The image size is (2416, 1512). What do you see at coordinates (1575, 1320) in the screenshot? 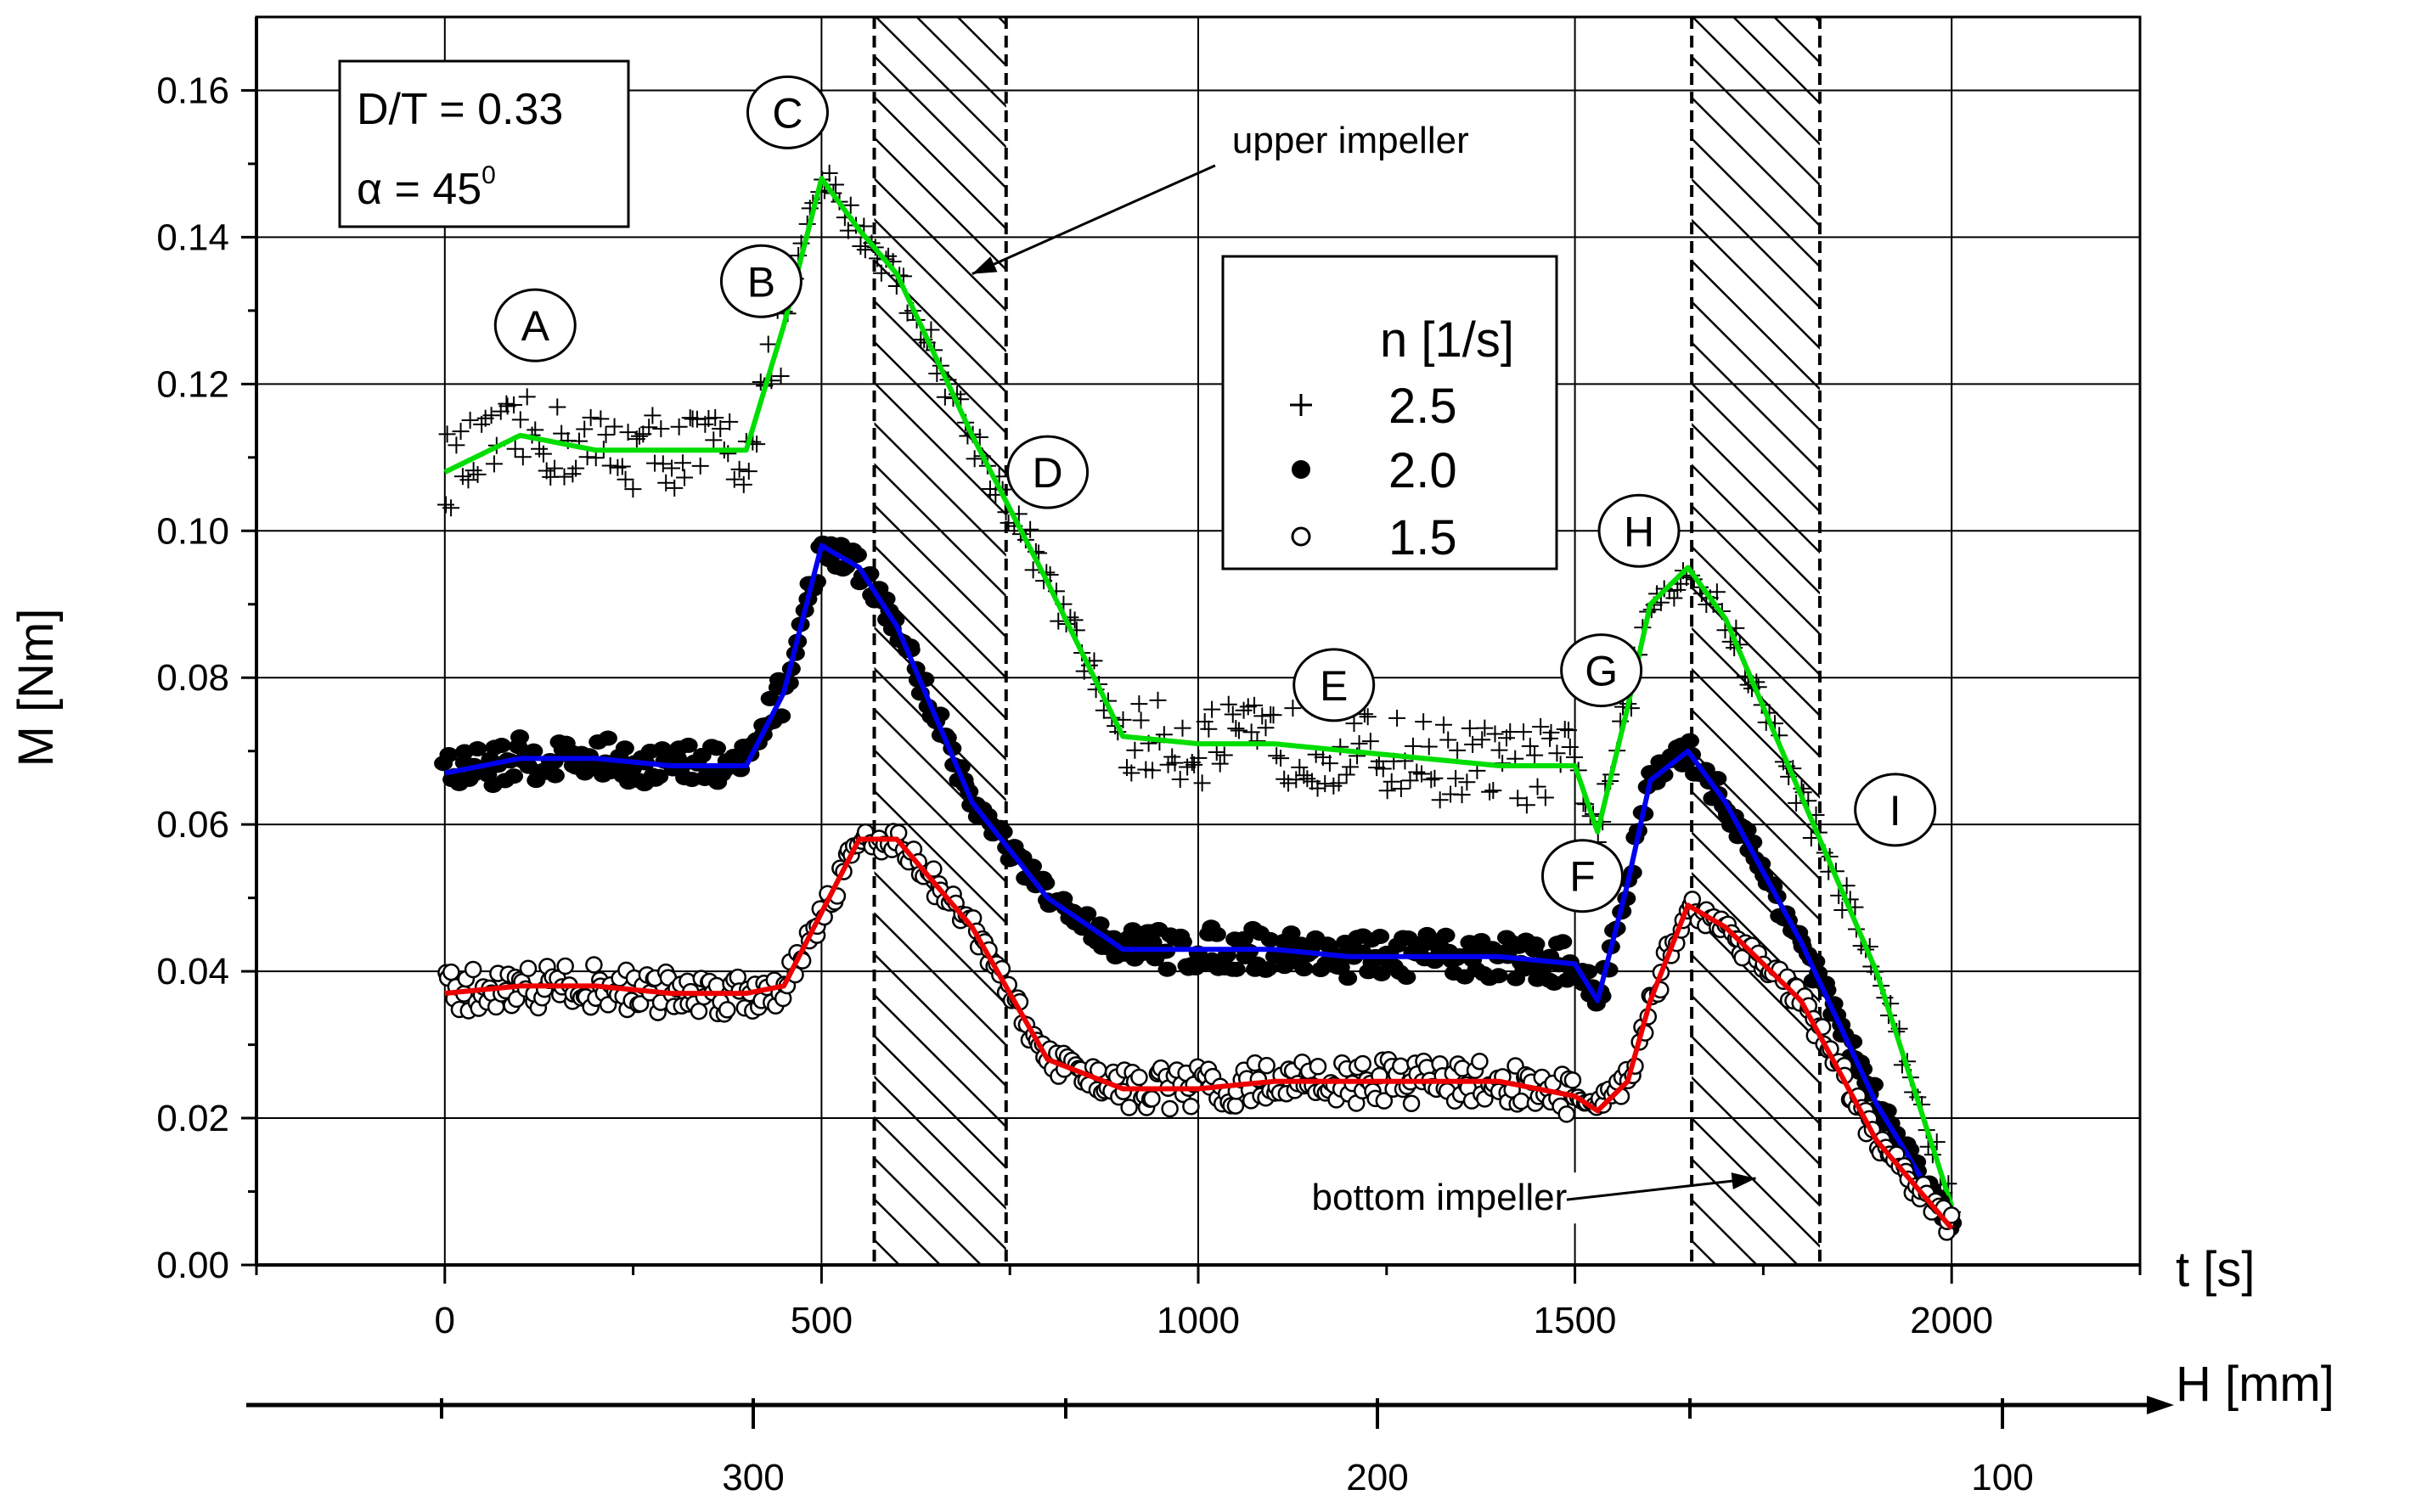
I see `x-tick-label: 1500` at bounding box center [1575, 1320].